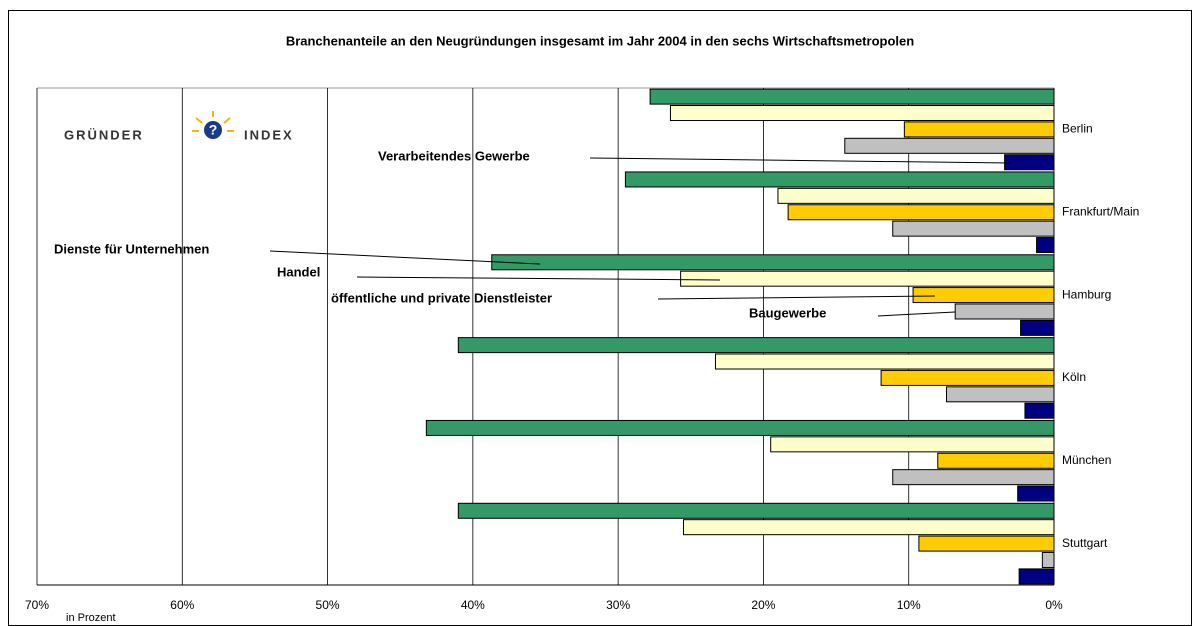 Image resolution: width=1200 pixels, height=626 pixels. I want to click on y-tick-label: Berlin, so click(1077, 129).